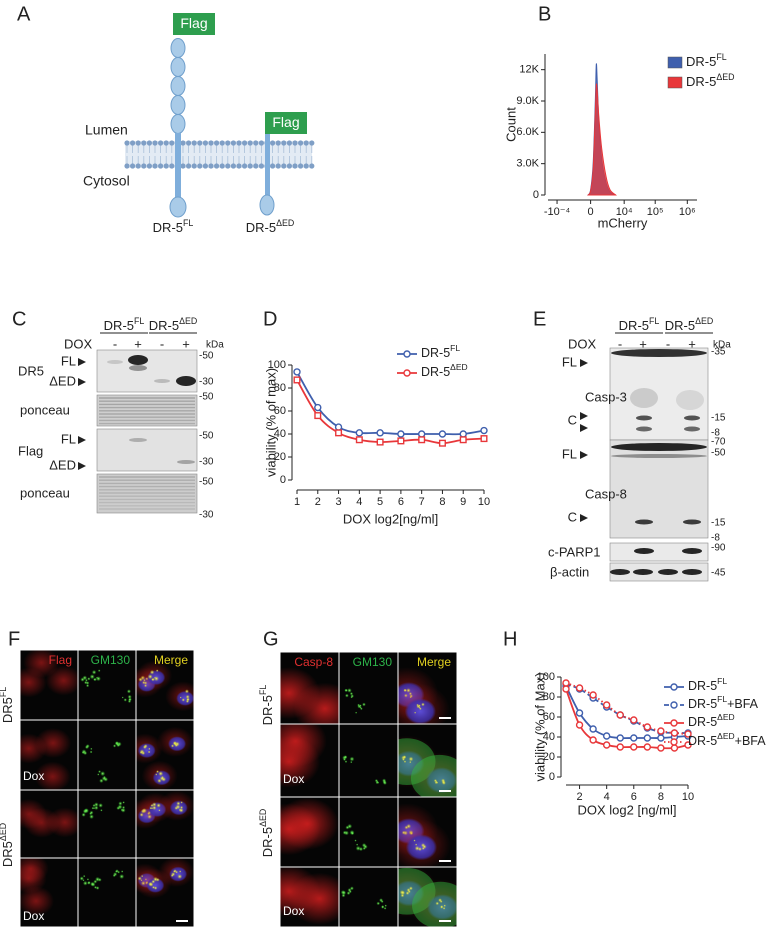 The height and width of the screenshot is (927, 783). Describe the element at coordinates (380, 502) in the screenshot. I see `x-tick-label: 5` at that location.